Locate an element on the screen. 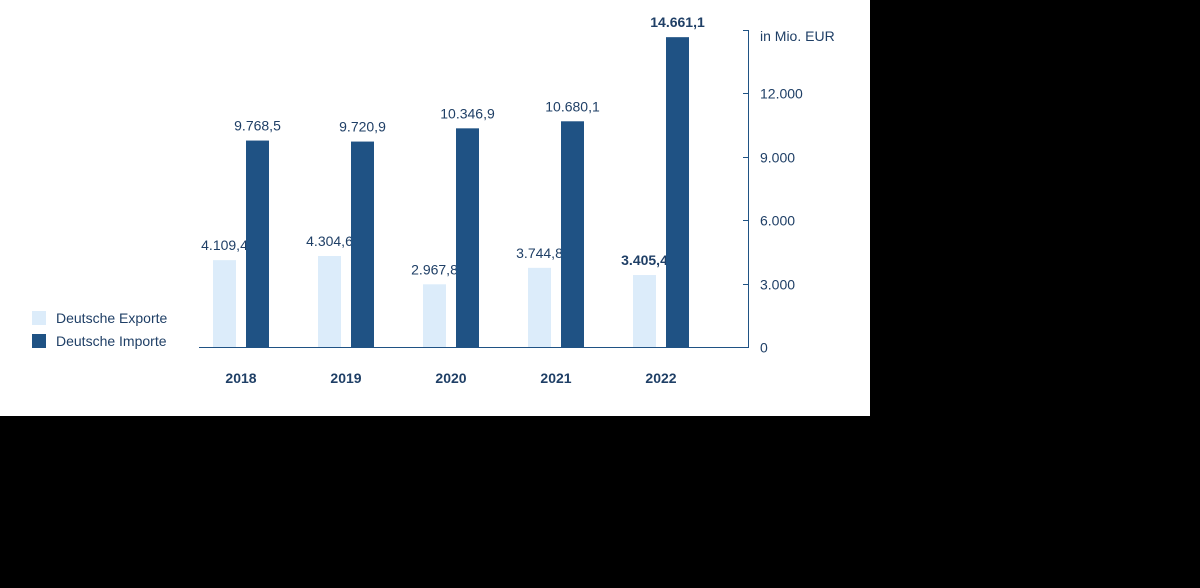  legend-item-exports: Deutsche Exporte is located at coordinates (99, 317).